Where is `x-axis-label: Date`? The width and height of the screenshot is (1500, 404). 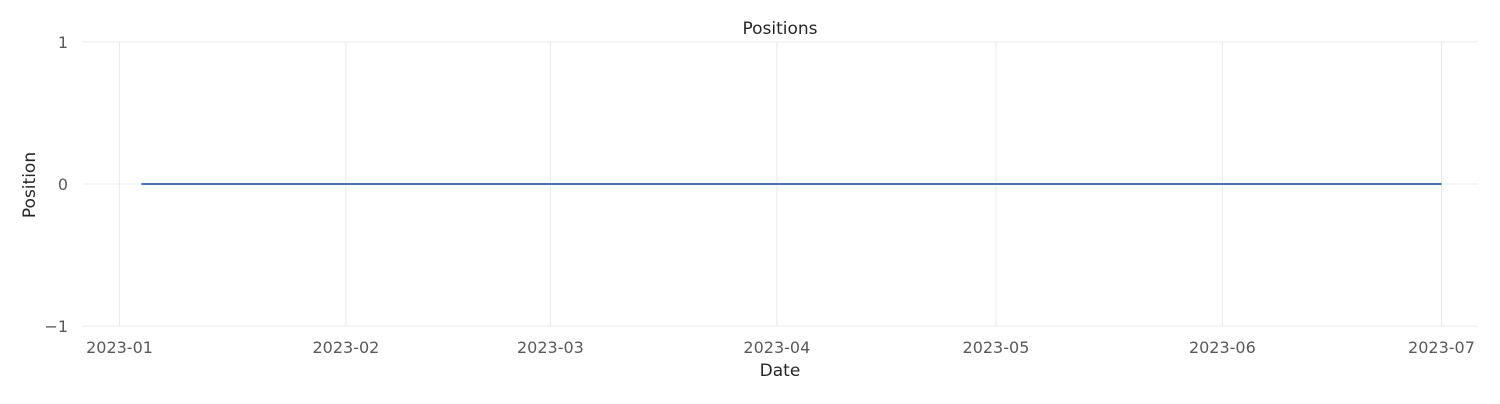
x-axis-label: Date is located at coordinates (780, 371).